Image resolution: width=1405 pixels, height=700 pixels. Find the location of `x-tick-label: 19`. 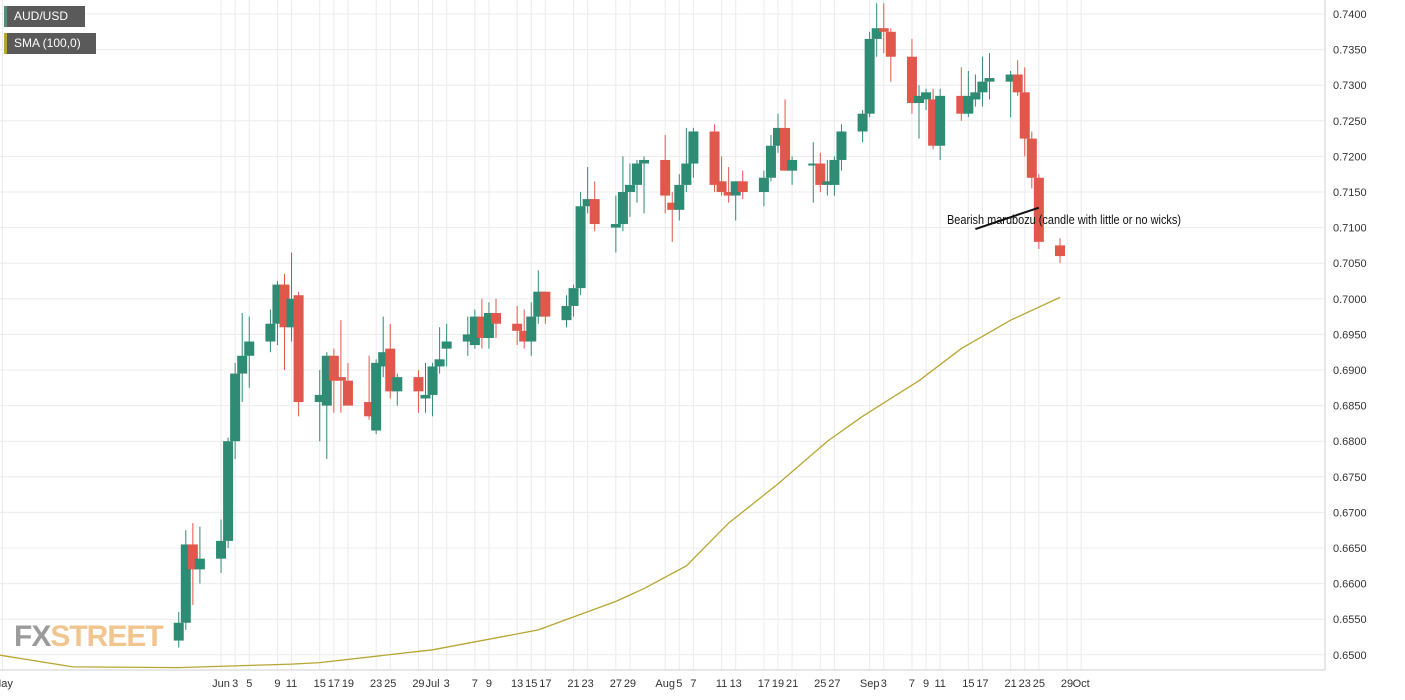

x-tick-label: 19 is located at coordinates (778, 684).